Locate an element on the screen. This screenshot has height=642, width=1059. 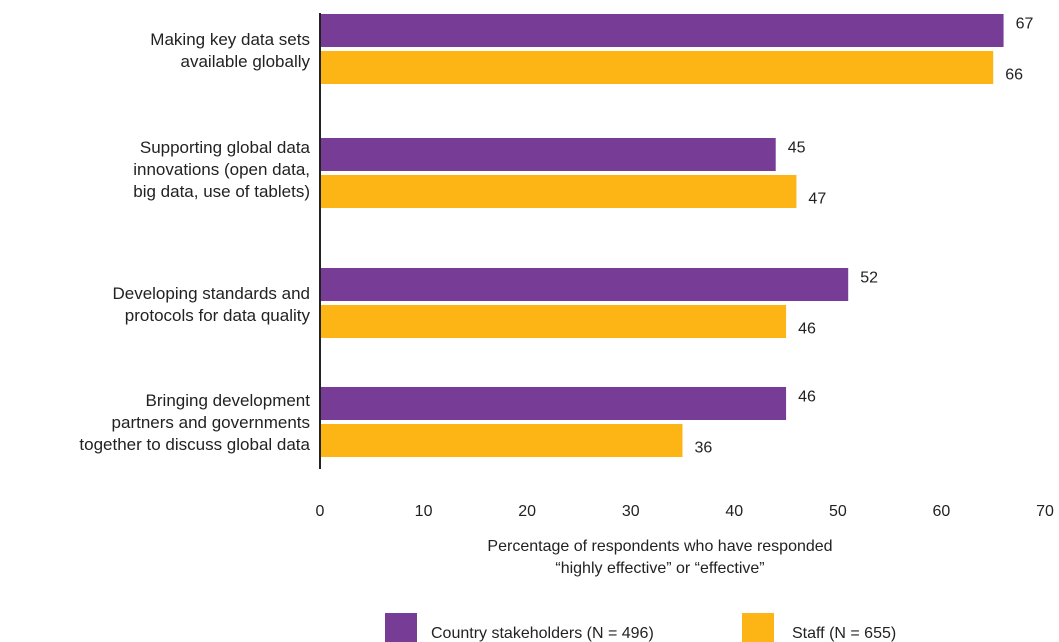
x-tick-label-60: 60 is located at coordinates (942, 511).